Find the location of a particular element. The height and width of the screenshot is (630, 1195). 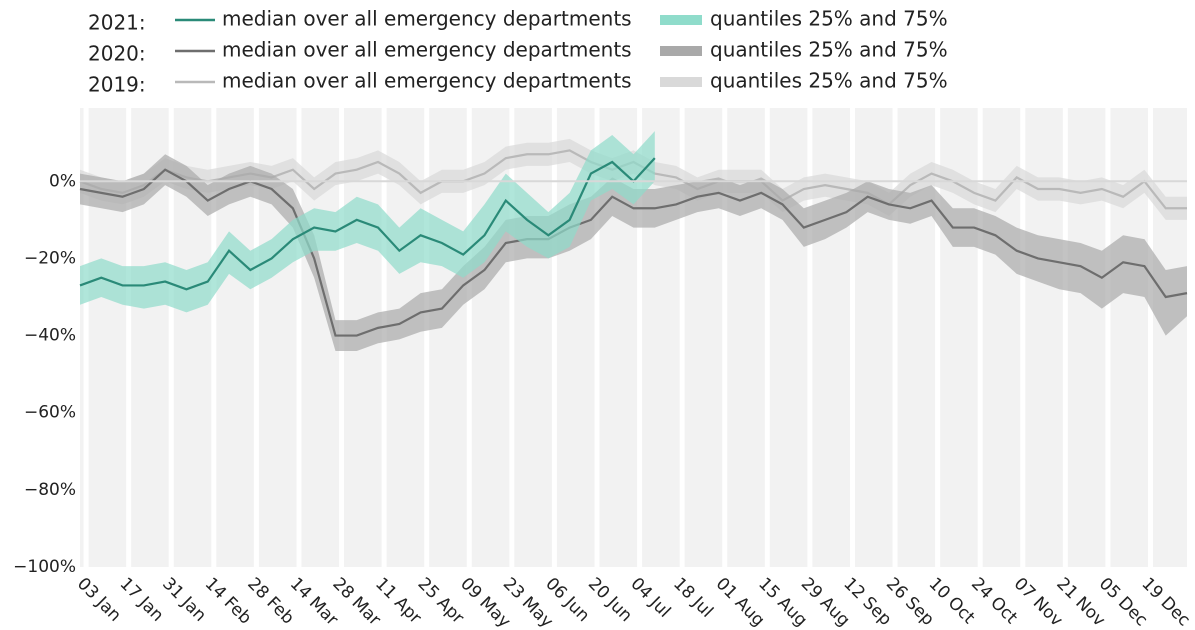

x-tick-label: 24 Oct is located at coordinates (994, 601).